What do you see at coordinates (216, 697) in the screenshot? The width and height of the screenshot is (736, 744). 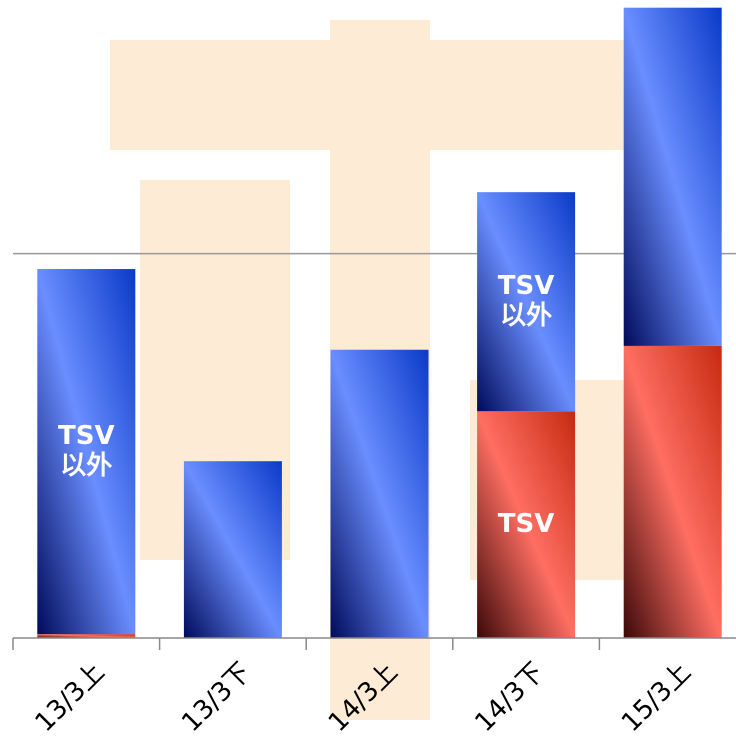 I see `x-tick-label: 13/3下` at bounding box center [216, 697].